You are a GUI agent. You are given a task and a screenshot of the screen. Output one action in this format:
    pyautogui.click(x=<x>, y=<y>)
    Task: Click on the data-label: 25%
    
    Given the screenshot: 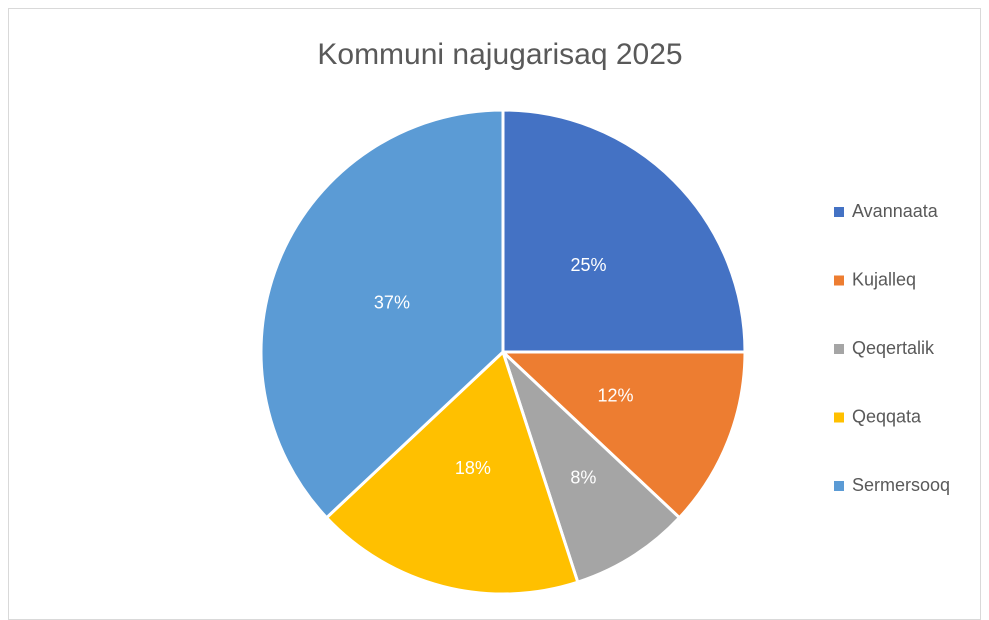 What is the action you would take?
    pyautogui.click(x=589, y=265)
    